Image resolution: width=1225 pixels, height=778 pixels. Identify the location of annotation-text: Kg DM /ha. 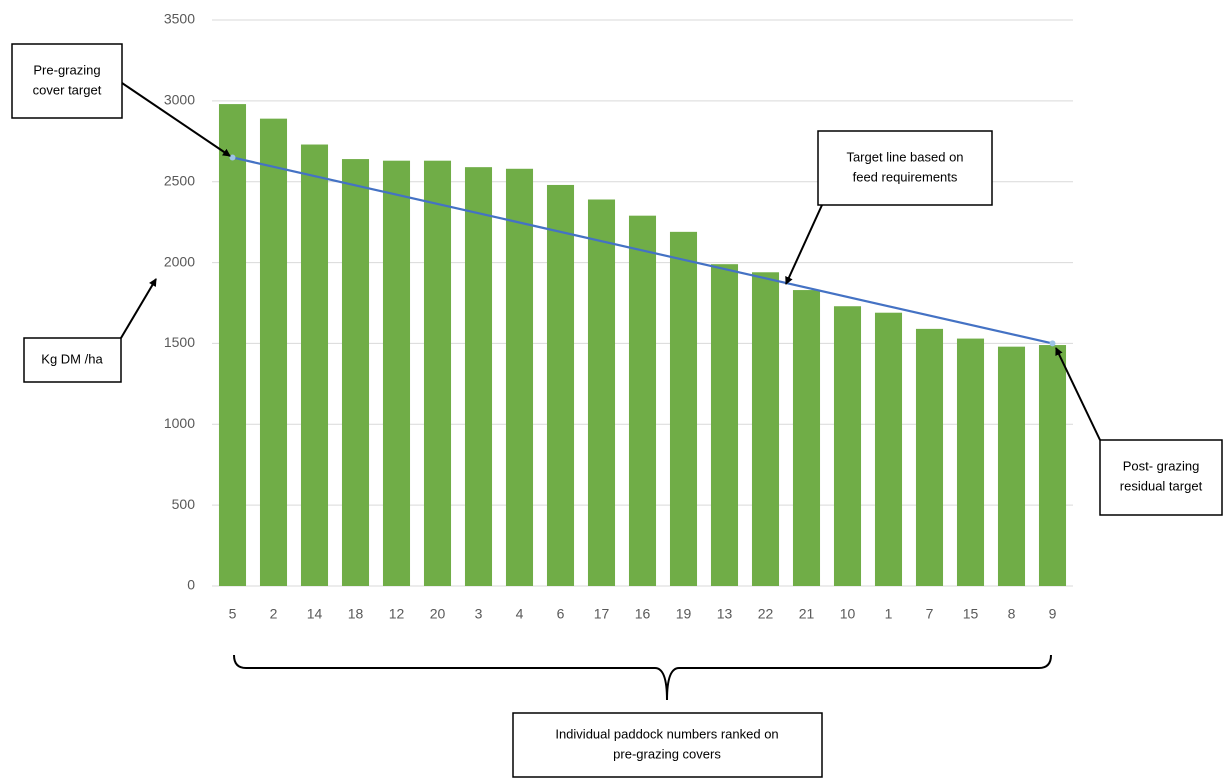
(72, 358).